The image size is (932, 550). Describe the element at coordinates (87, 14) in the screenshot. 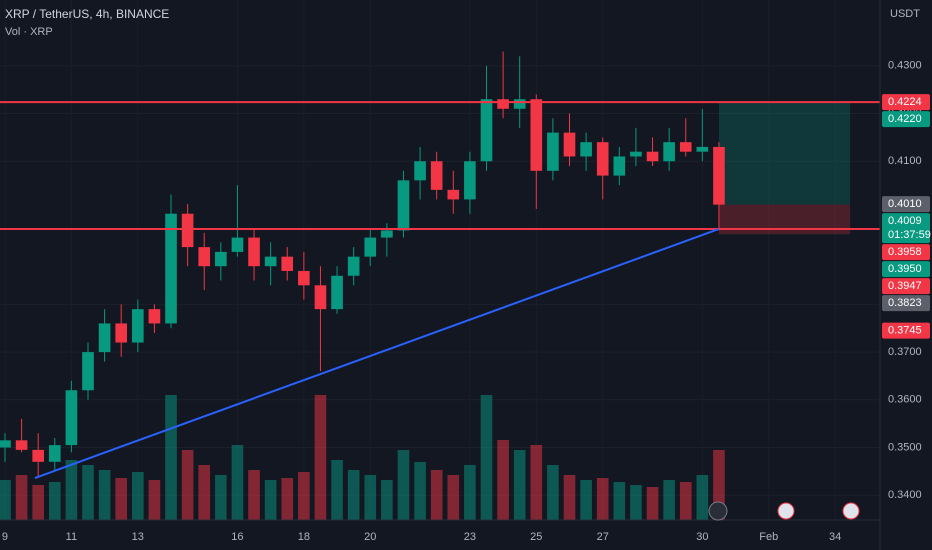

I see `chart-title: XRP / TetherUS, 4h, BINANCE` at that location.